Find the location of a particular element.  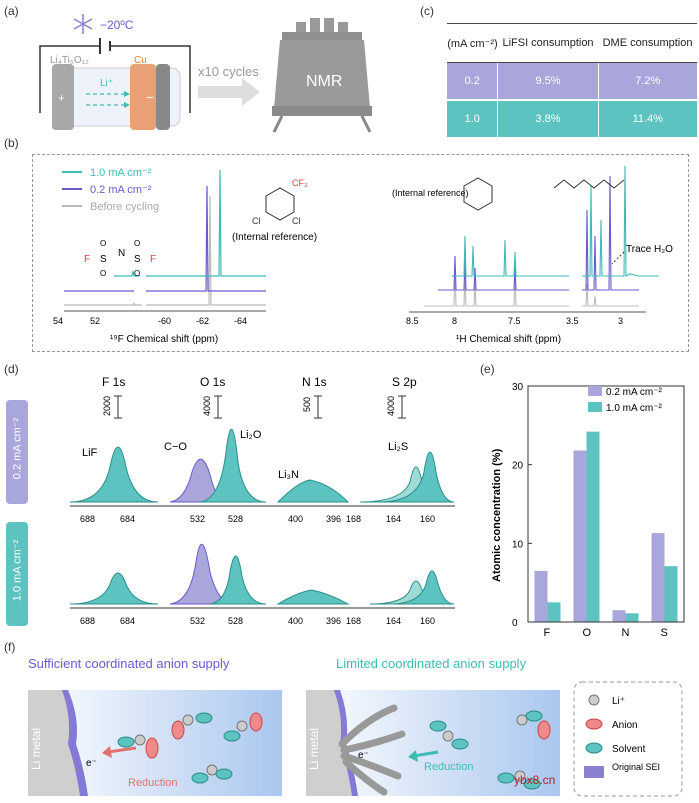

f-tick: -62 is located at coordinates (202, 321).